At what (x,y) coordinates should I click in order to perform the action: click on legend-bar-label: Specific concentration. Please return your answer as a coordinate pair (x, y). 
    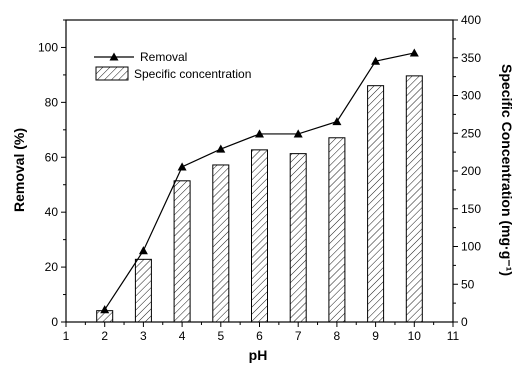
    Looking at the image, I should click on (192, 74).